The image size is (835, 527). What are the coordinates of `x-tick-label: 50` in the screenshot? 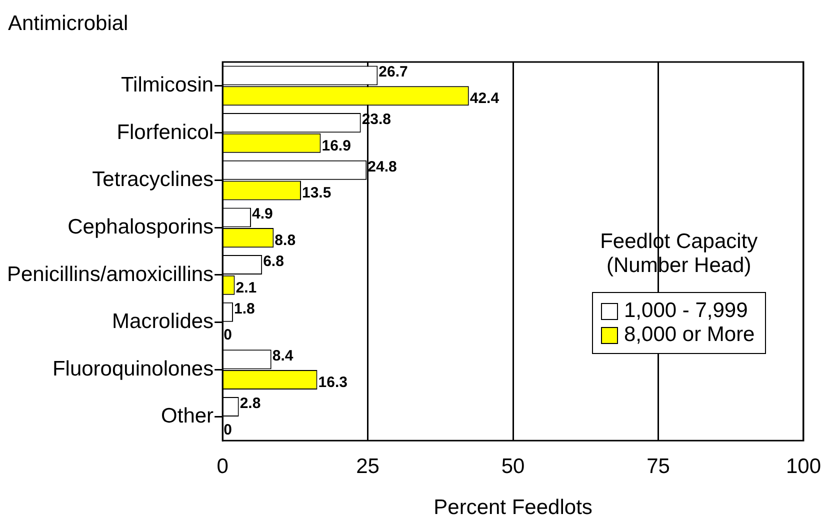 It's located at (513, 466).